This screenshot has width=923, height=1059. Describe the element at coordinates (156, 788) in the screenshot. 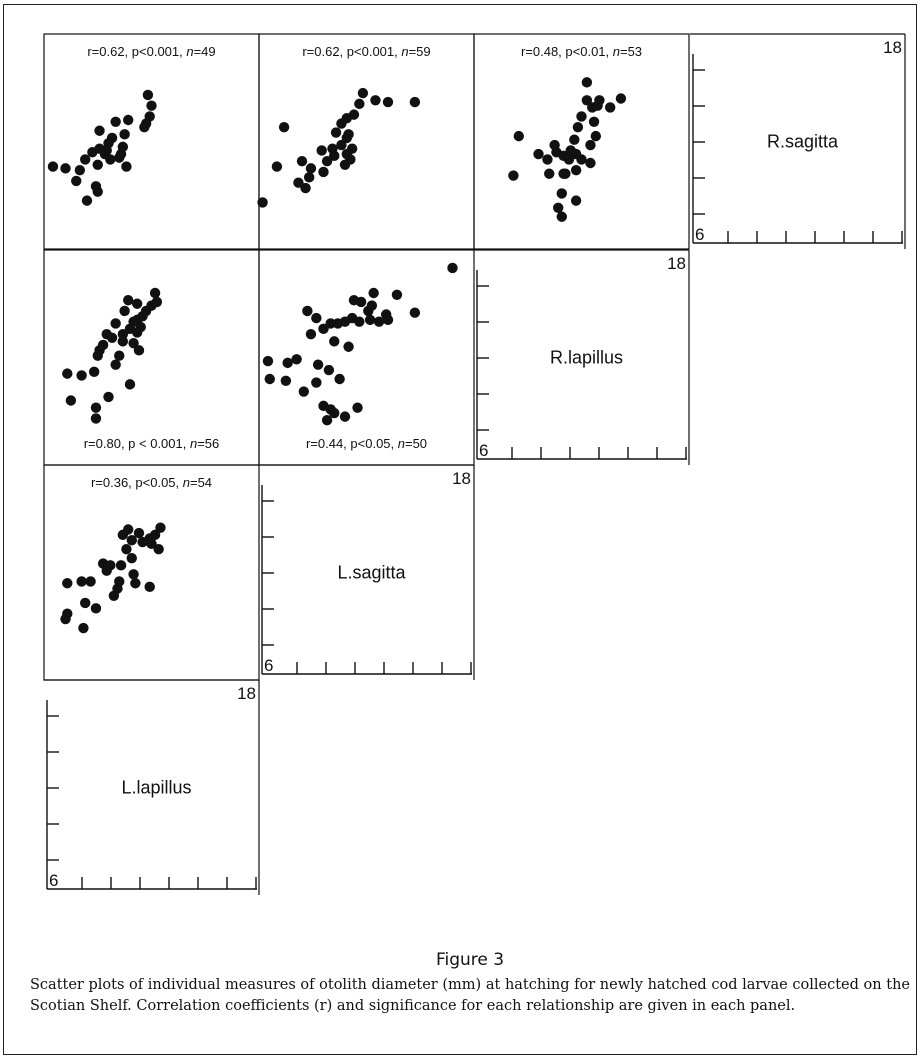

I see `variable-label: L.lapillus` at that location.